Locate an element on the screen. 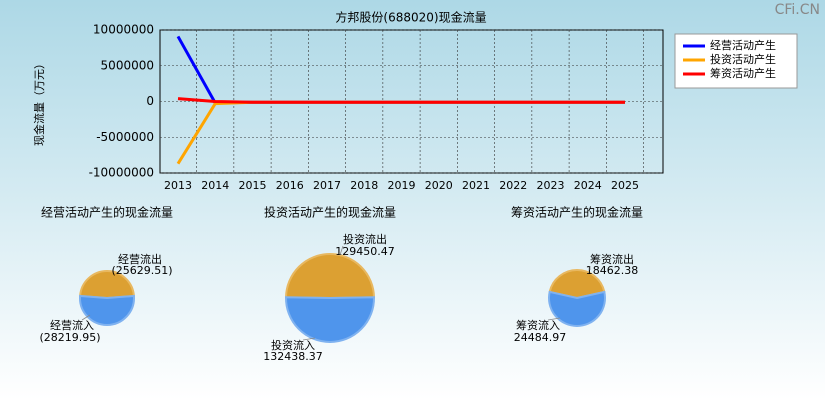  y-tick-label: 5000000 is located at coordinates (127, 65).